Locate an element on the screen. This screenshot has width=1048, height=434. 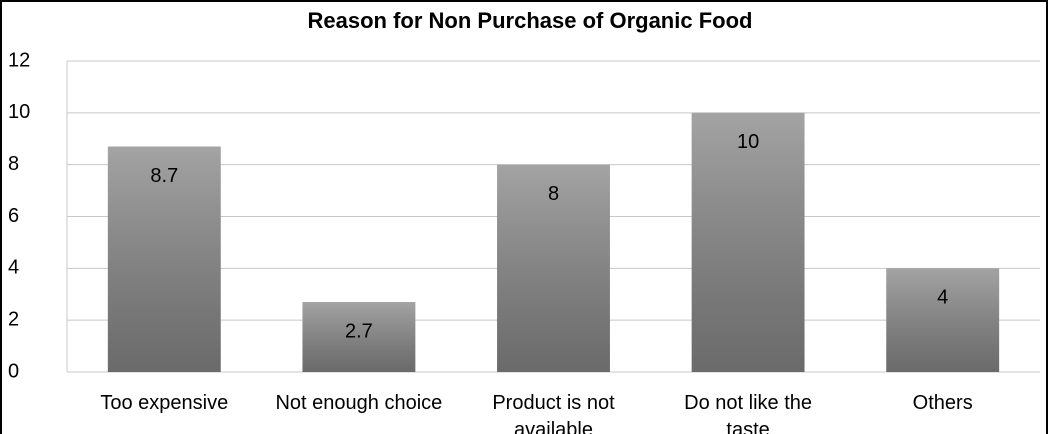
data-label: 4 is located at coordinates (942, 298).